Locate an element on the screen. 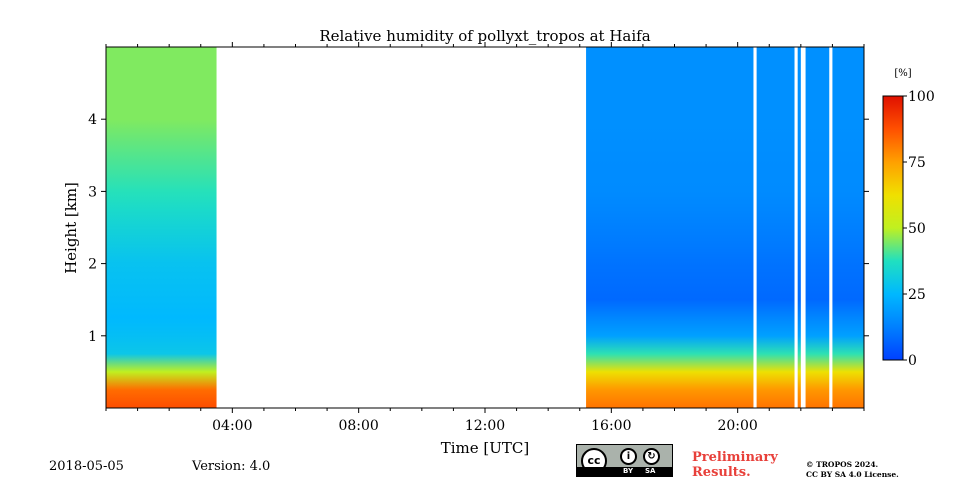 The width and height of the screenshot is (960, 484). footer-version: Version: 4.0 is located at coordinates (231, 466).